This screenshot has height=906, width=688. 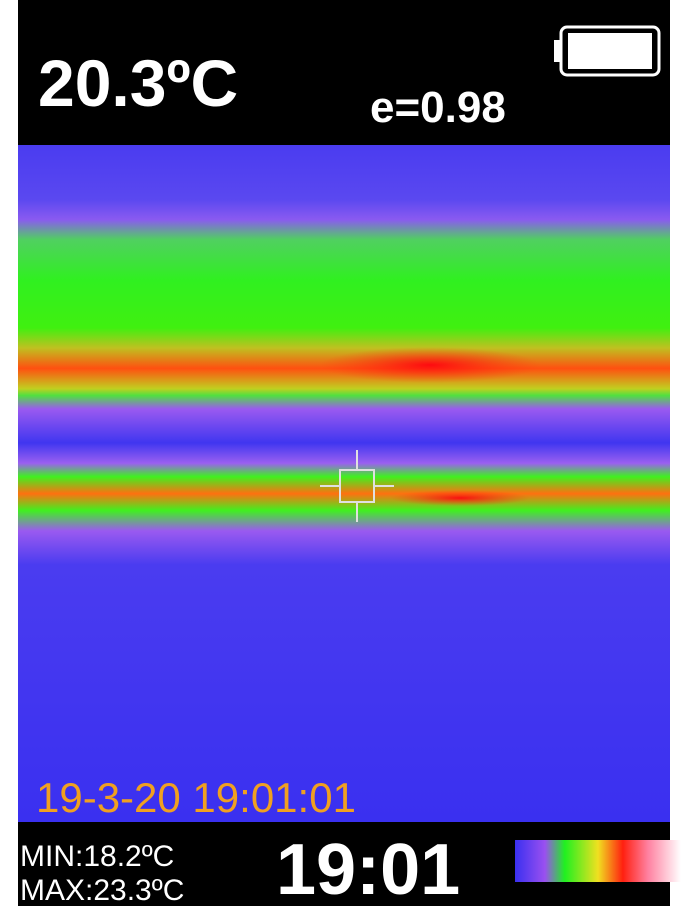 I want to click on min-temperature: MIN:18.2ºC, so click(x=97, y=856).